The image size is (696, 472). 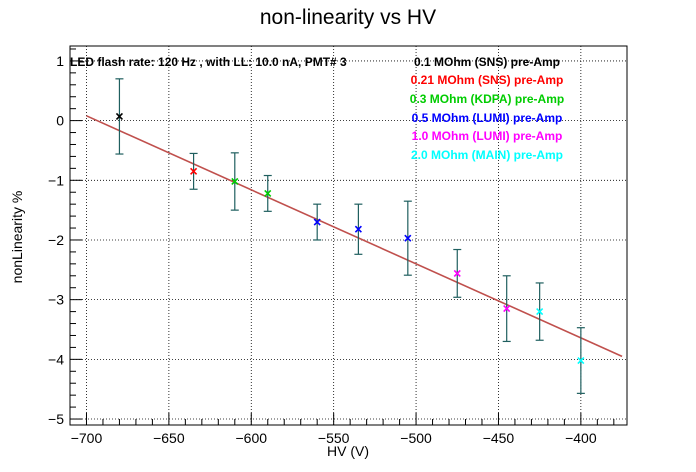 What do you see at coordinates (17, 237) in the screenshot?
I see `y-axis-title: nonLinearity %` at bounding box center [17, 237].